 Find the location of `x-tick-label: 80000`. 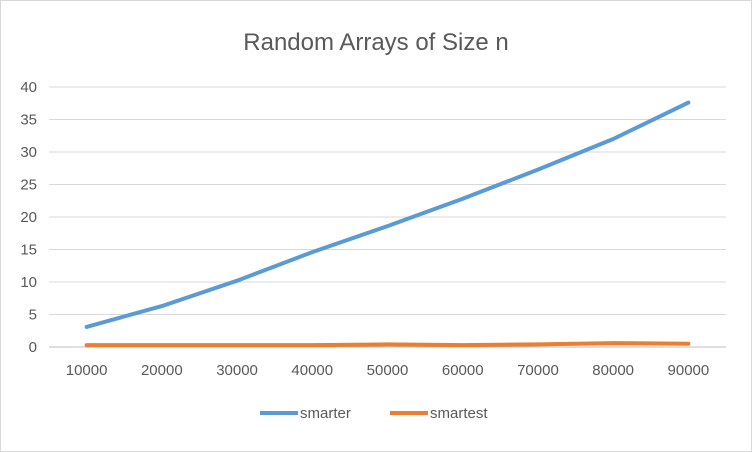

x-tick-label: 80000 is located at coordinates (613, 370).